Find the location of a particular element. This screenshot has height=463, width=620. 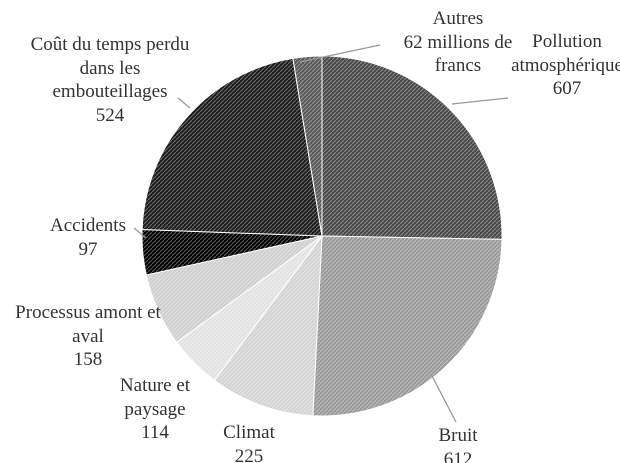

category-name: Autres is located at coordinates (458, 18).